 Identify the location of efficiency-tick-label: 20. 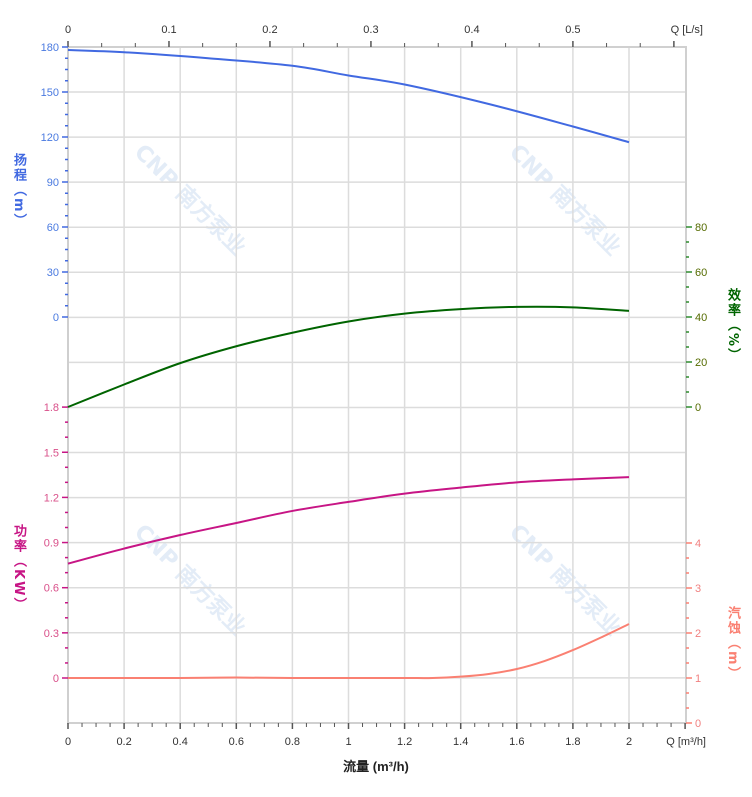
(701, 363).